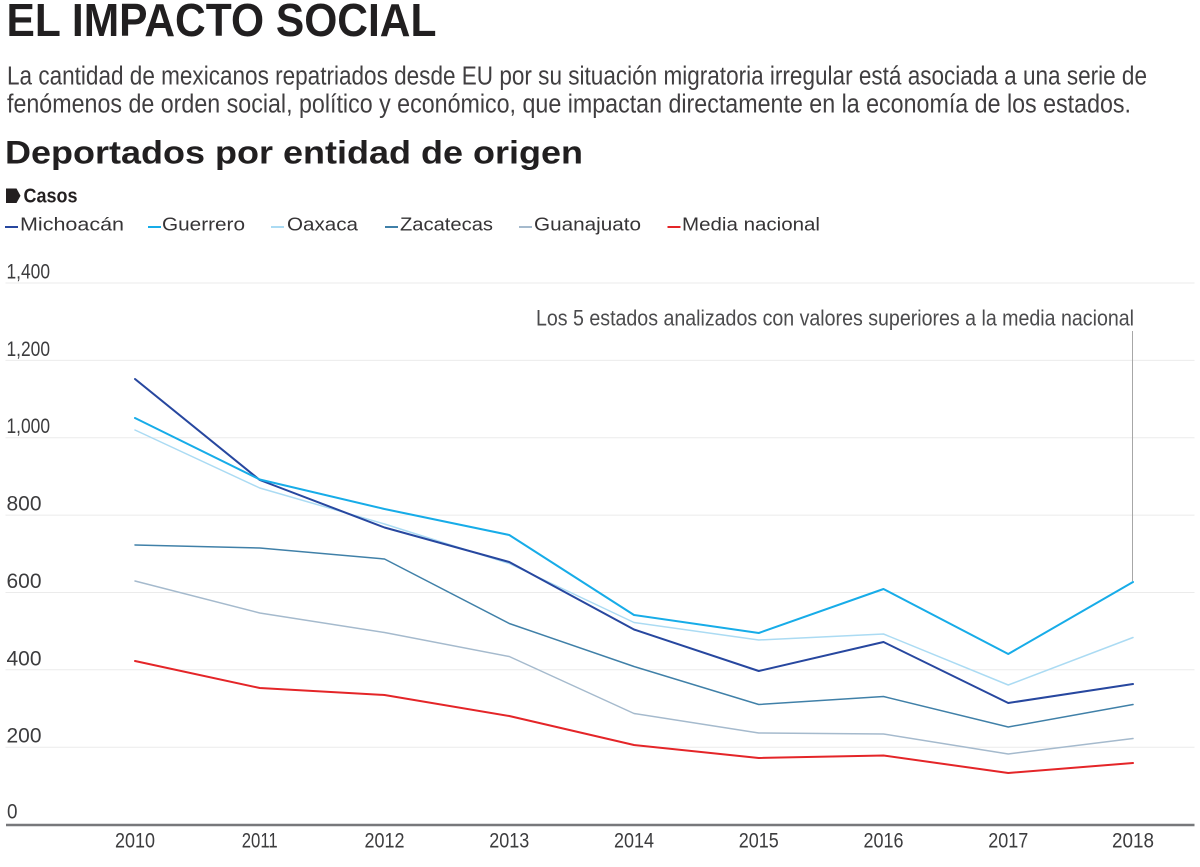 The image size is (1200, 867). Describe the element at coordinates (260, 841) in the screenshot. I see `svg-text: 2011` at that location.